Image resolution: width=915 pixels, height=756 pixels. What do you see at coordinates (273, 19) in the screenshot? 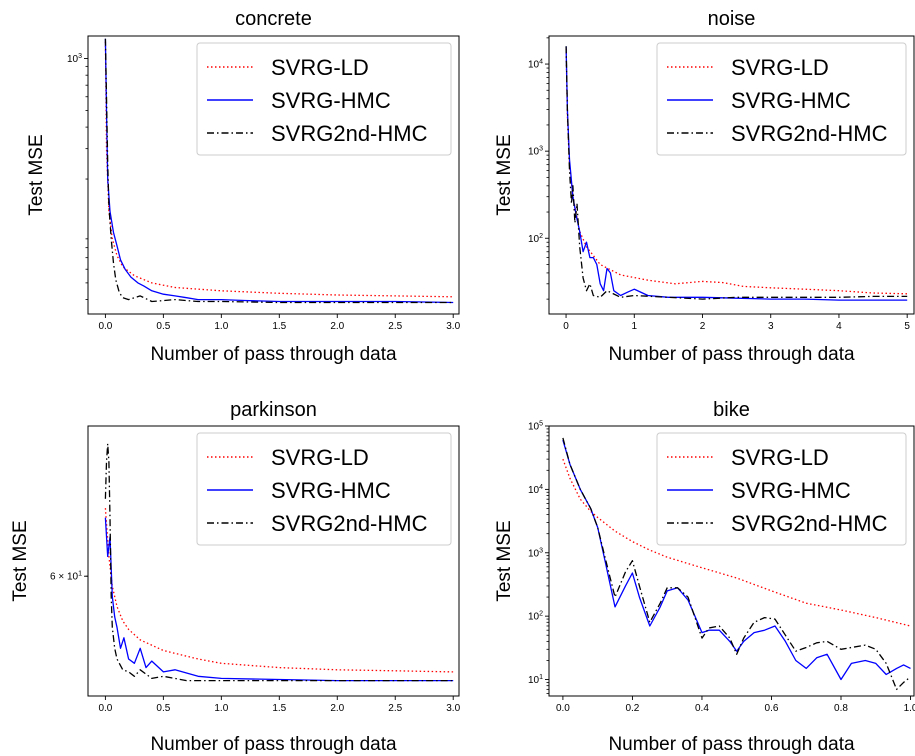
I see `chart-title: concrete` at bounding box center [273, 19].